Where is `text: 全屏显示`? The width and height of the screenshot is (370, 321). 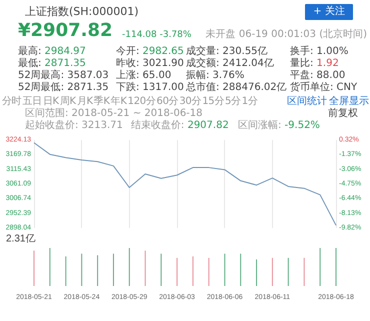 text: 全屏显示 is located at coordinates (349, 101).